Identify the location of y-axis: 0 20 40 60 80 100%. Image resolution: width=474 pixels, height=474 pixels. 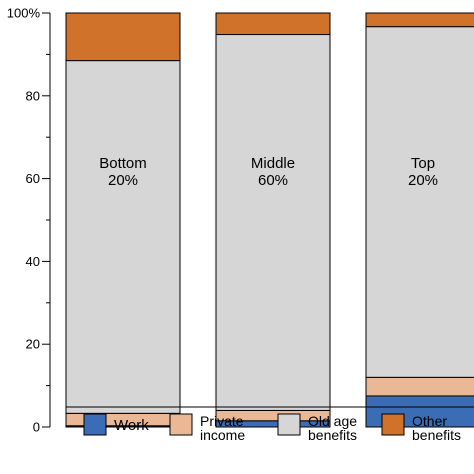
(29, 220).